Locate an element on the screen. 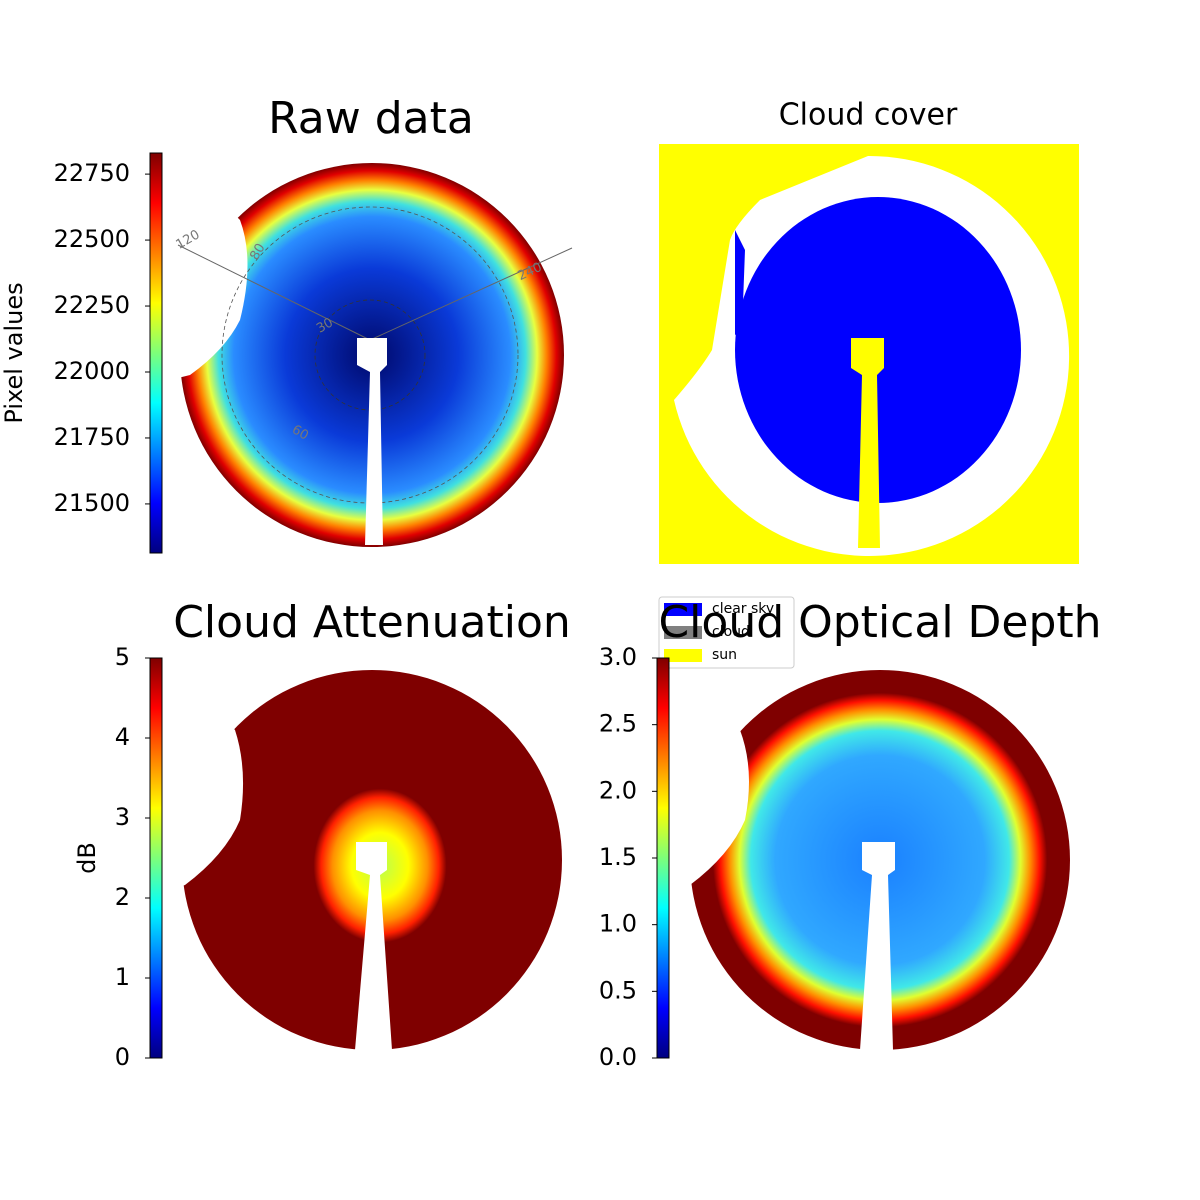 The image size is (1200, 1200). colorbar-tick-label: 22000 is located at coordinates (92, 371).